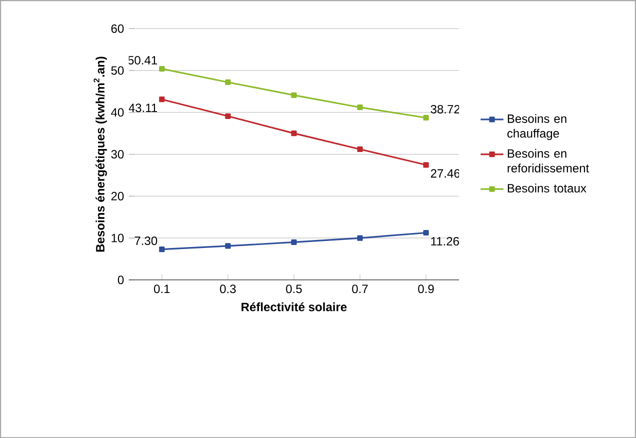 This screenshot has height=438, width=636. I want to click on y-tick-label: 10, so click(118, 238).